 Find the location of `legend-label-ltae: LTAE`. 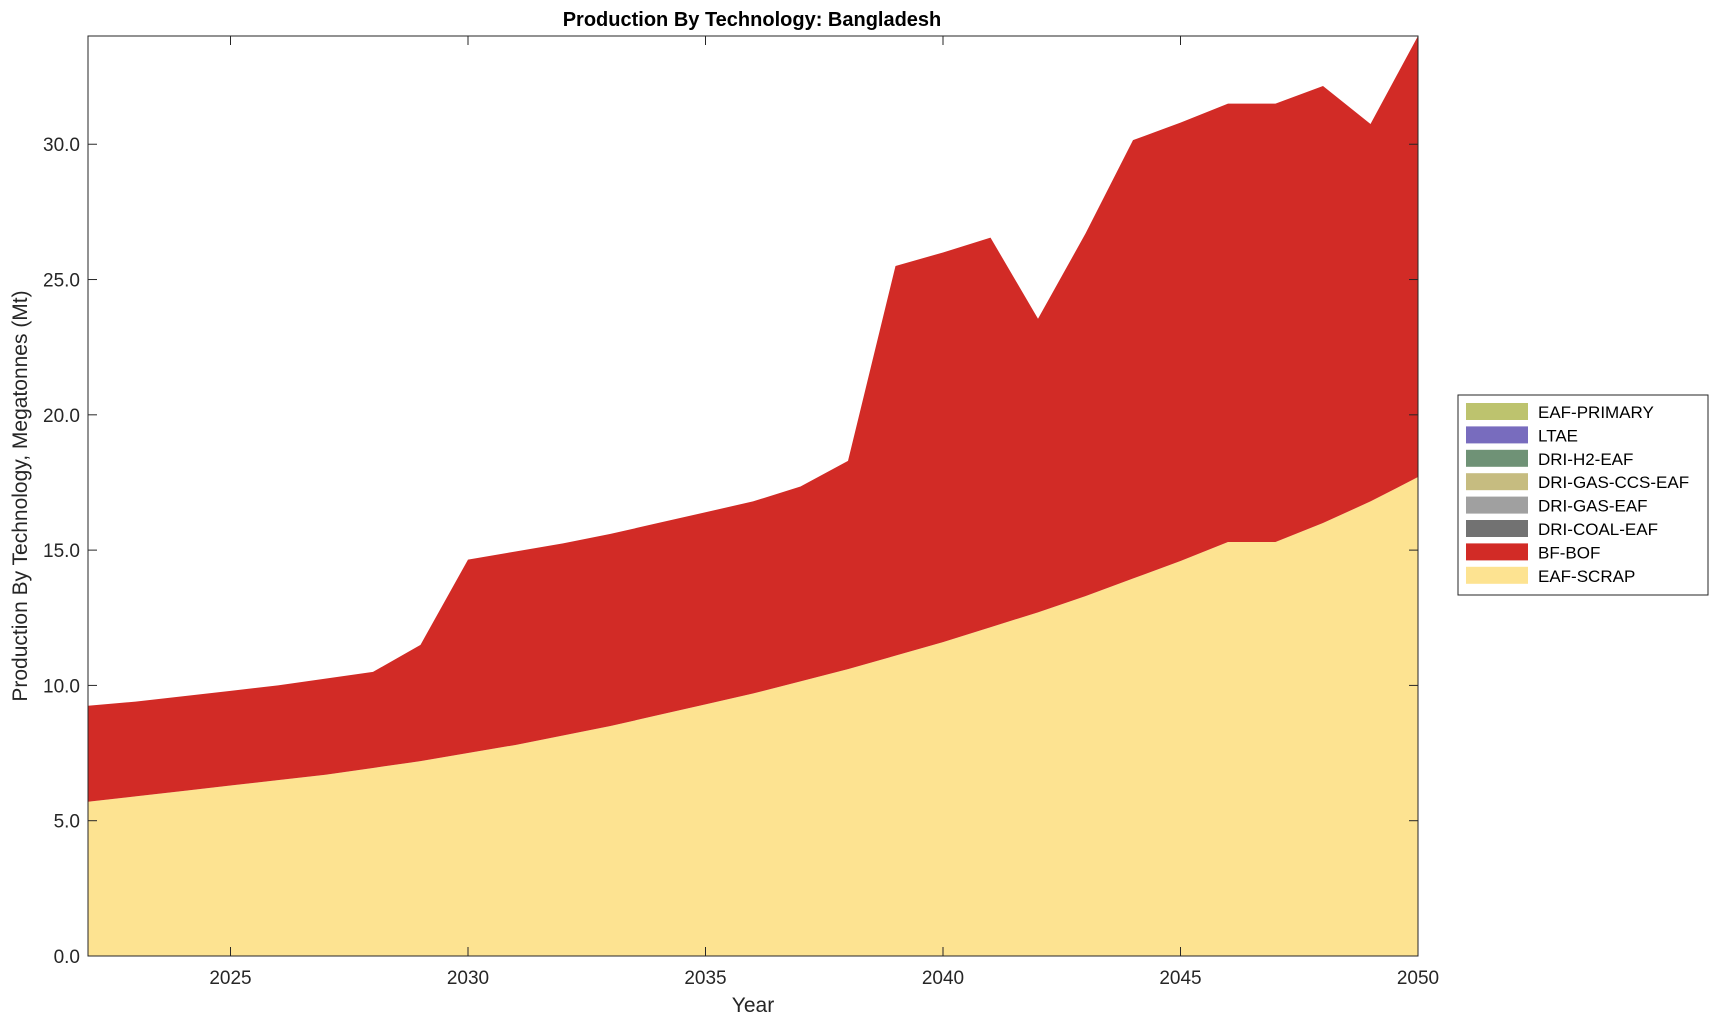

legend-label-ltae: LTAE is located at coordinates (1558, 435).